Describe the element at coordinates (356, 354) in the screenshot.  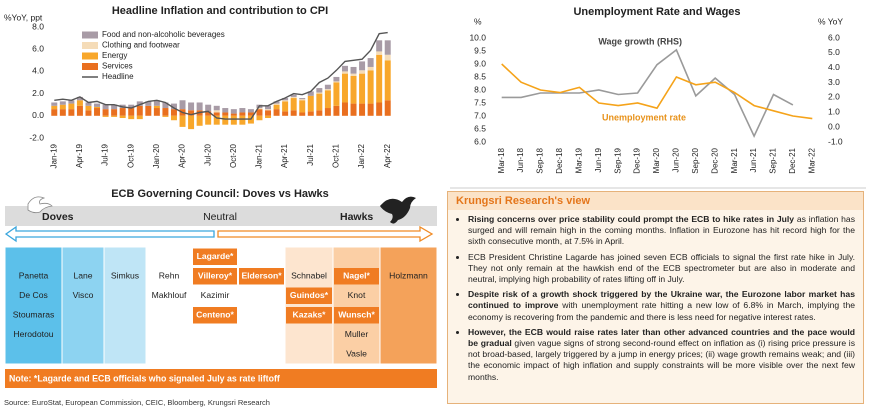
I see `member-name: Vasle` at that location.